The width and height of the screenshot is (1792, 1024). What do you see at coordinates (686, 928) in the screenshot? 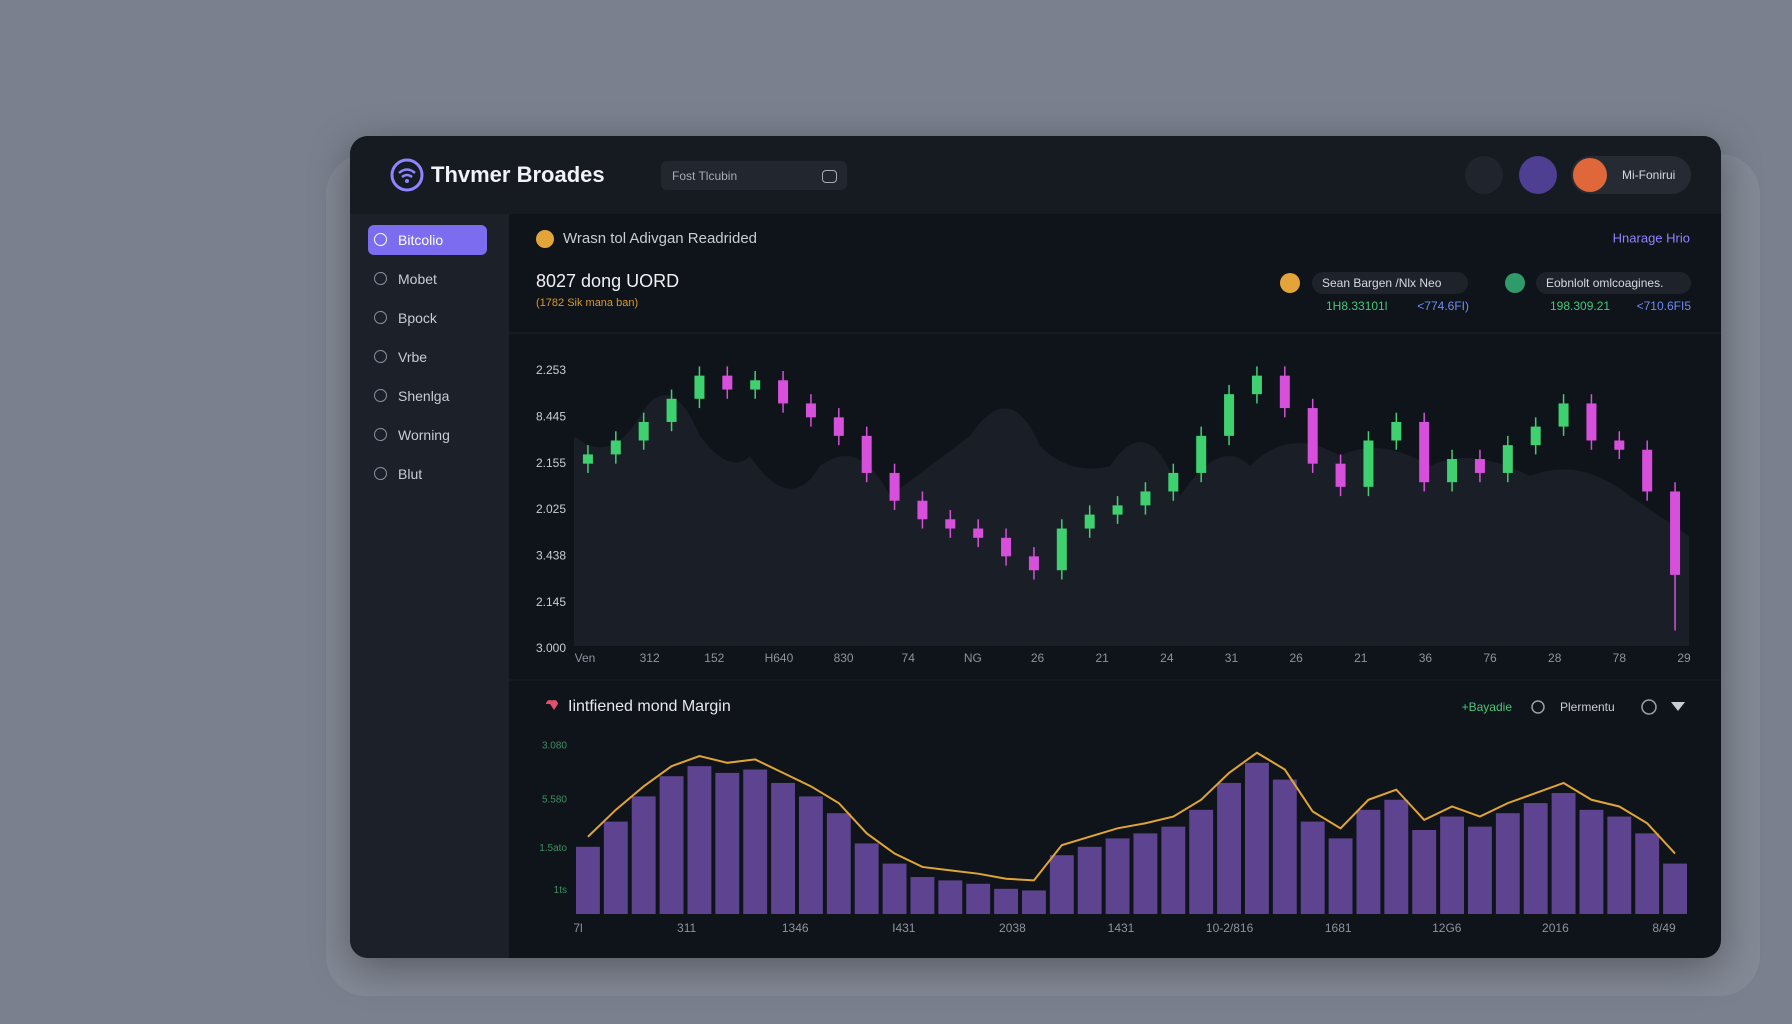
I see `x-tick-label: 311` at bounding box center [686, 928].